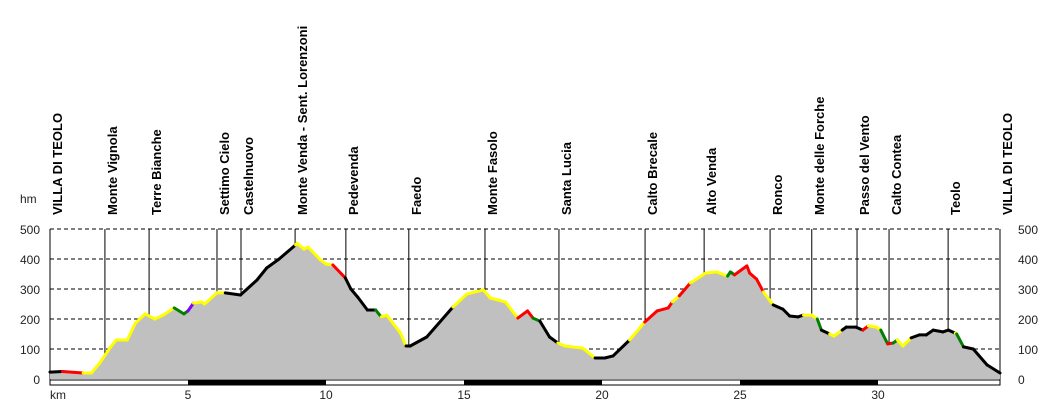  Describe the element at coordinates (1028, 230) in the screenshot. I see `y-tick-label-right: 500` at that location.